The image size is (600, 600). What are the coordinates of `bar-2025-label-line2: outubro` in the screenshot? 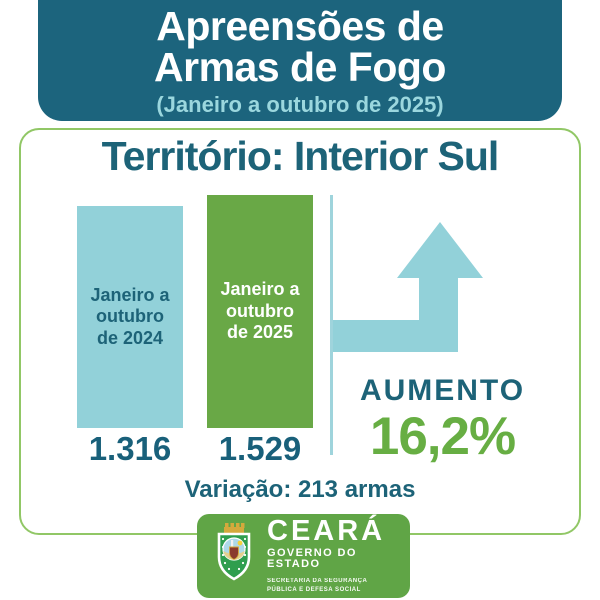 It's located at (260, 310).